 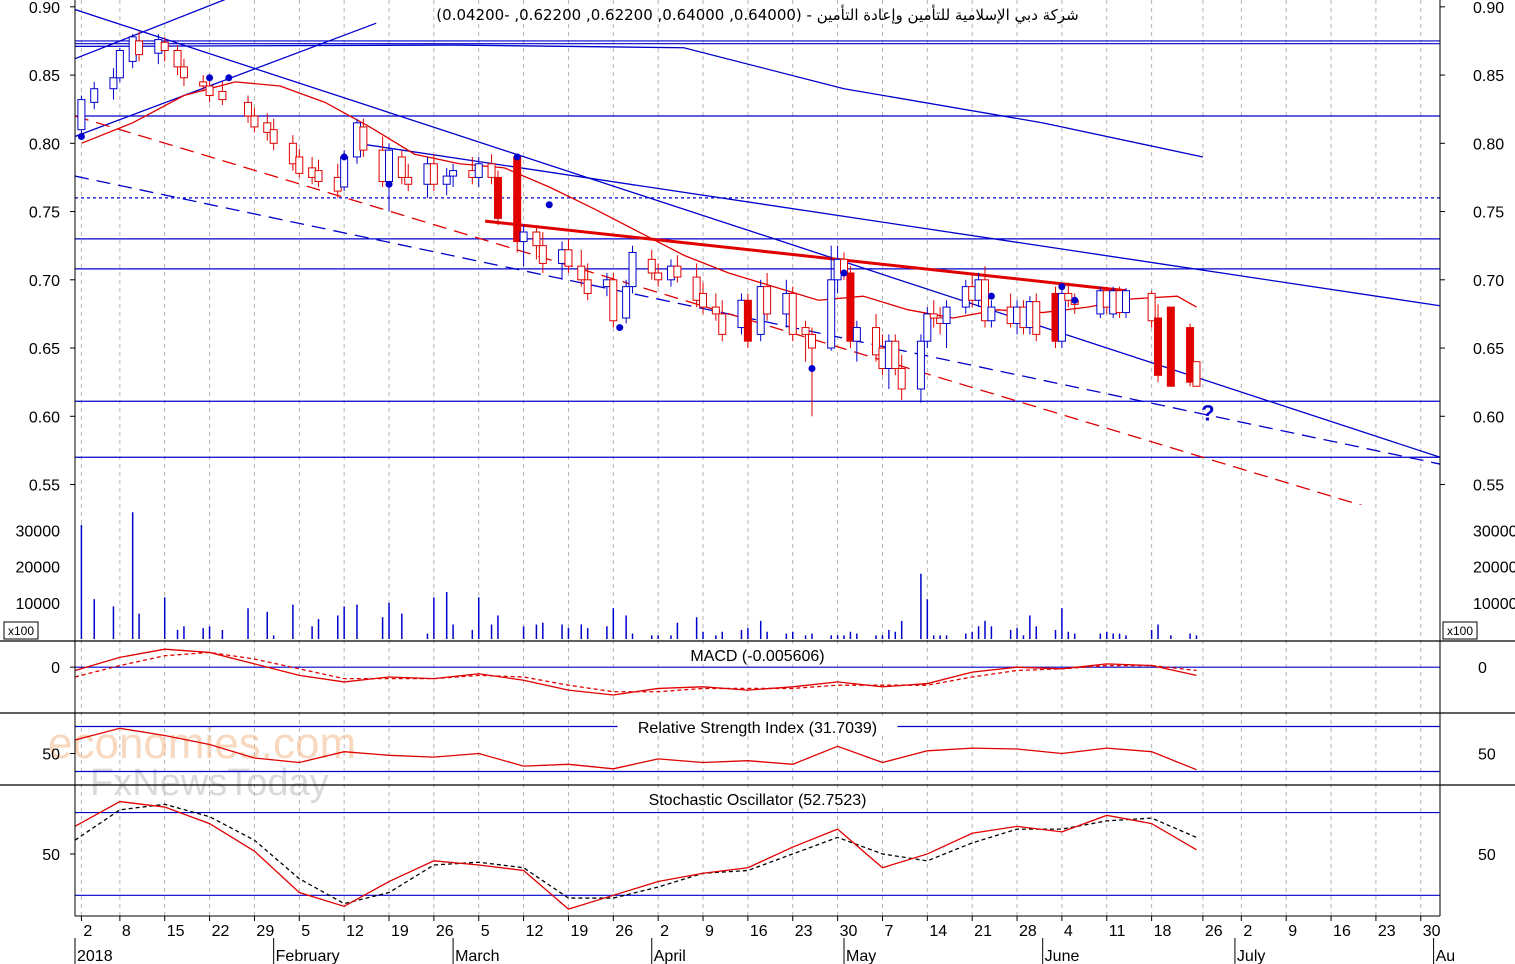 I want to click on volume-axis-label-left: 10000, so click(x=38, y=604).